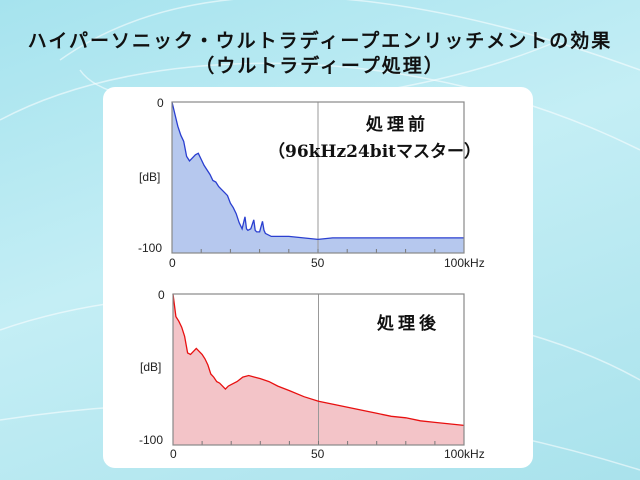 This screenshot has width=640, height=480. What do you see at coordinates (320, 66) in the screenshot?
I see `slide-subtitle: （ウルトラディープ処理）` at bounding box center [320, 66].